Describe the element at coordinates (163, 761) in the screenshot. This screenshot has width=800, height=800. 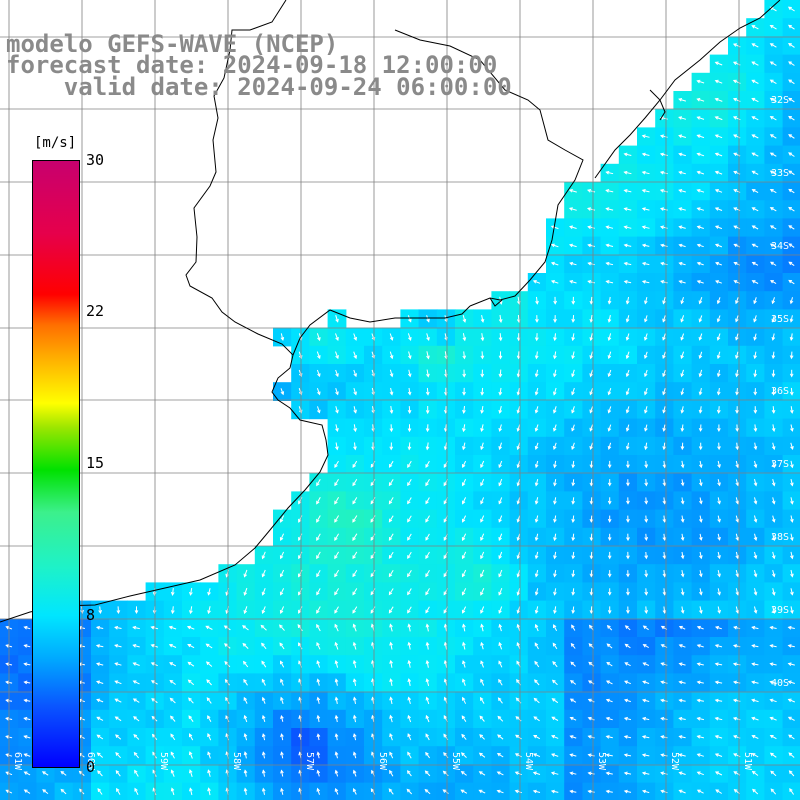
I see `longitude-label: 59W` at that location.